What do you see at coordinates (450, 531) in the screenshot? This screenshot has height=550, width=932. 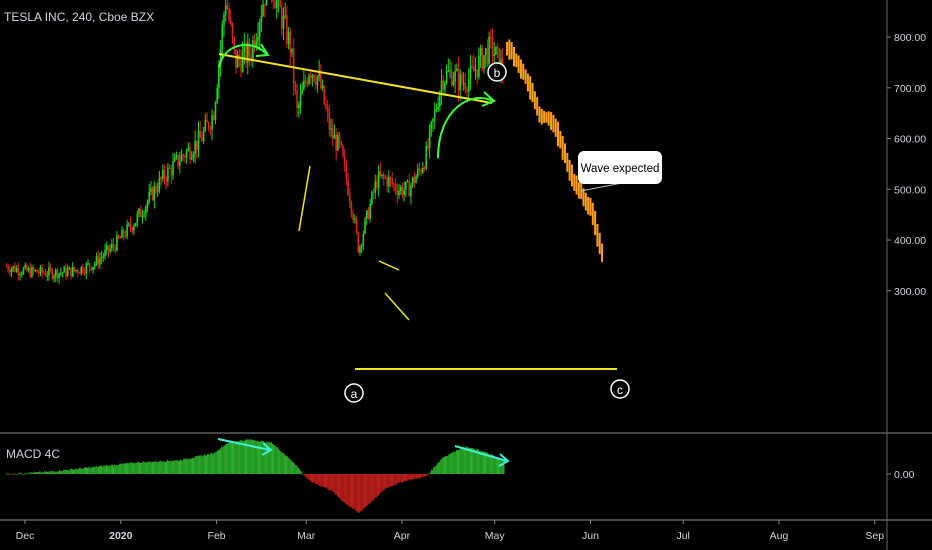 I see `time-axis: Dec 2020 Feb Mar Apr May Jun Jul Aug Sep` at bounding box center [450, 531].